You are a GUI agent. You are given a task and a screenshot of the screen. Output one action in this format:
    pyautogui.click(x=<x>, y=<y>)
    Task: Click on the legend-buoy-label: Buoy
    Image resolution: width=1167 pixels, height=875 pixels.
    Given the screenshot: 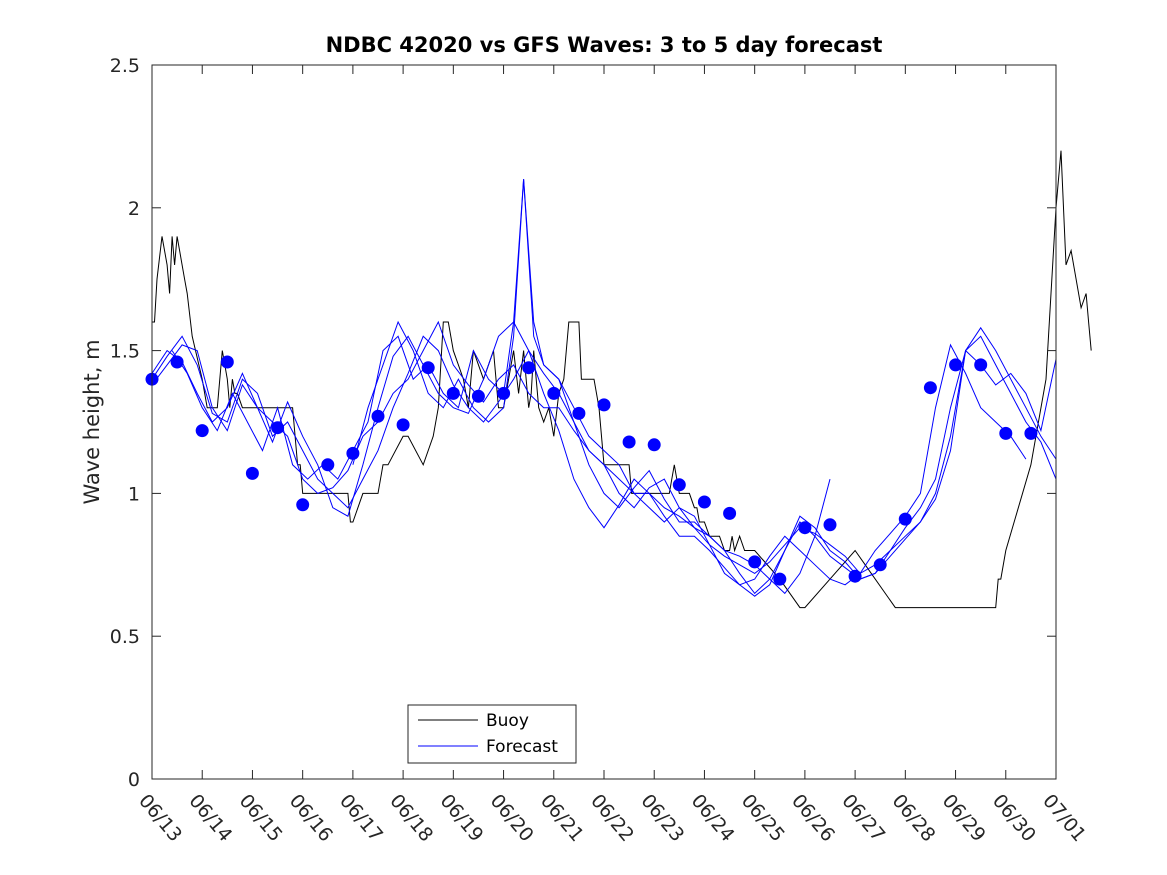 What is the action you would take?
    pyautogui.click(x=507, y=721)
    